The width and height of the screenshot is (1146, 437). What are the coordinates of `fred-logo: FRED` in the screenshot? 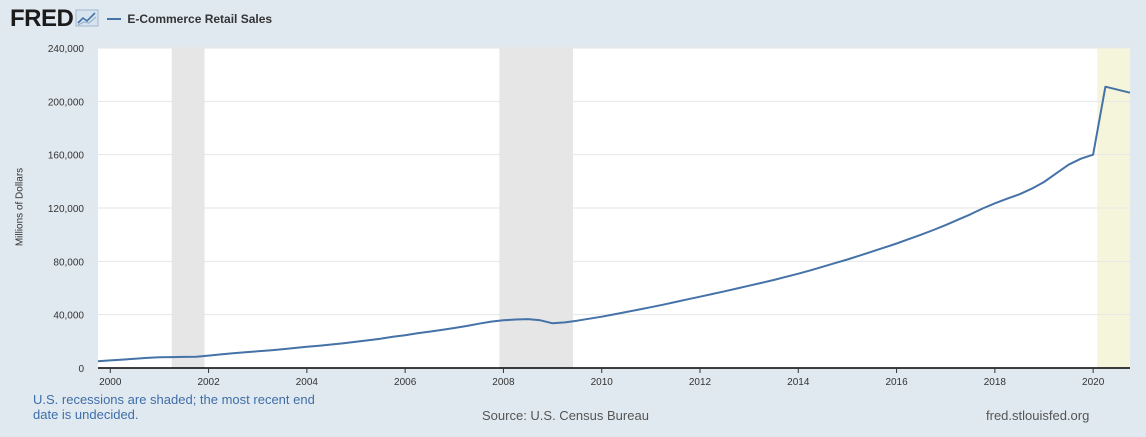 It's located at (42, 18).